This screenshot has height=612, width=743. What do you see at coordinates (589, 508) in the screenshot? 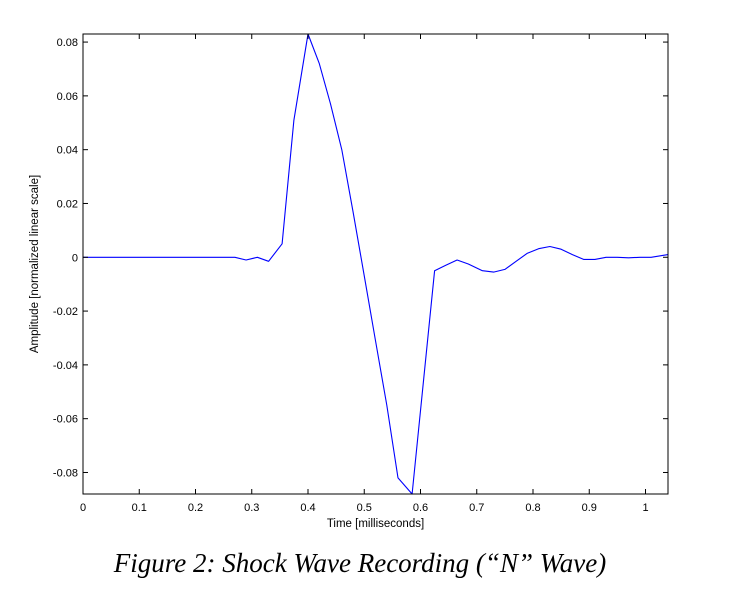
I see `x-tick-label: 0.9` at bounding box center [589, 508].